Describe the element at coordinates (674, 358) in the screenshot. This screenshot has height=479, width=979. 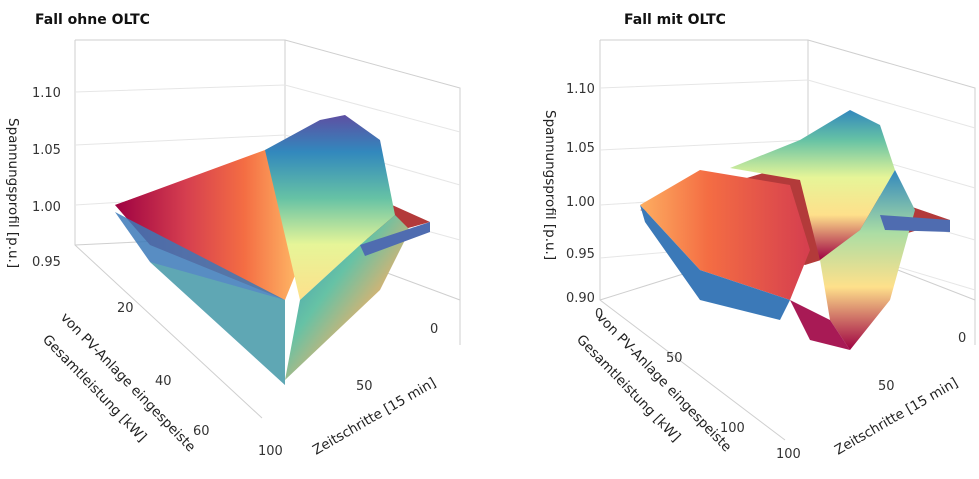
I see `y-tick-label: 50` at that location.